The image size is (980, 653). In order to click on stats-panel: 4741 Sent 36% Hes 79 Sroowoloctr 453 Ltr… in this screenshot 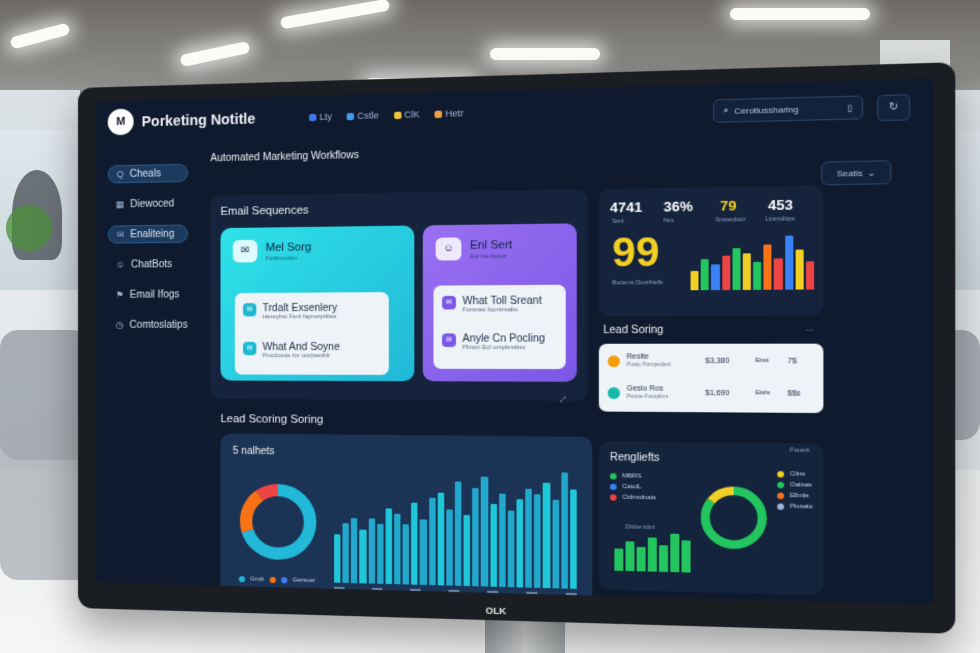, I will do `click(711, 250)`.